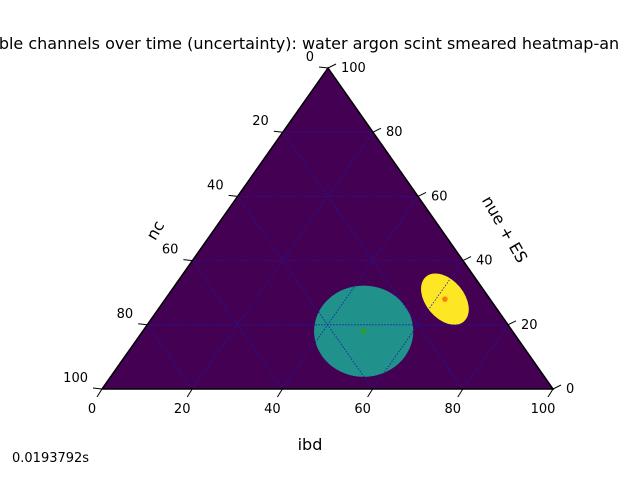  What do you see at coordinates (529, 325) in the screenshot?
I see `tick-label-right: 20` at bounding box center [529, 325].